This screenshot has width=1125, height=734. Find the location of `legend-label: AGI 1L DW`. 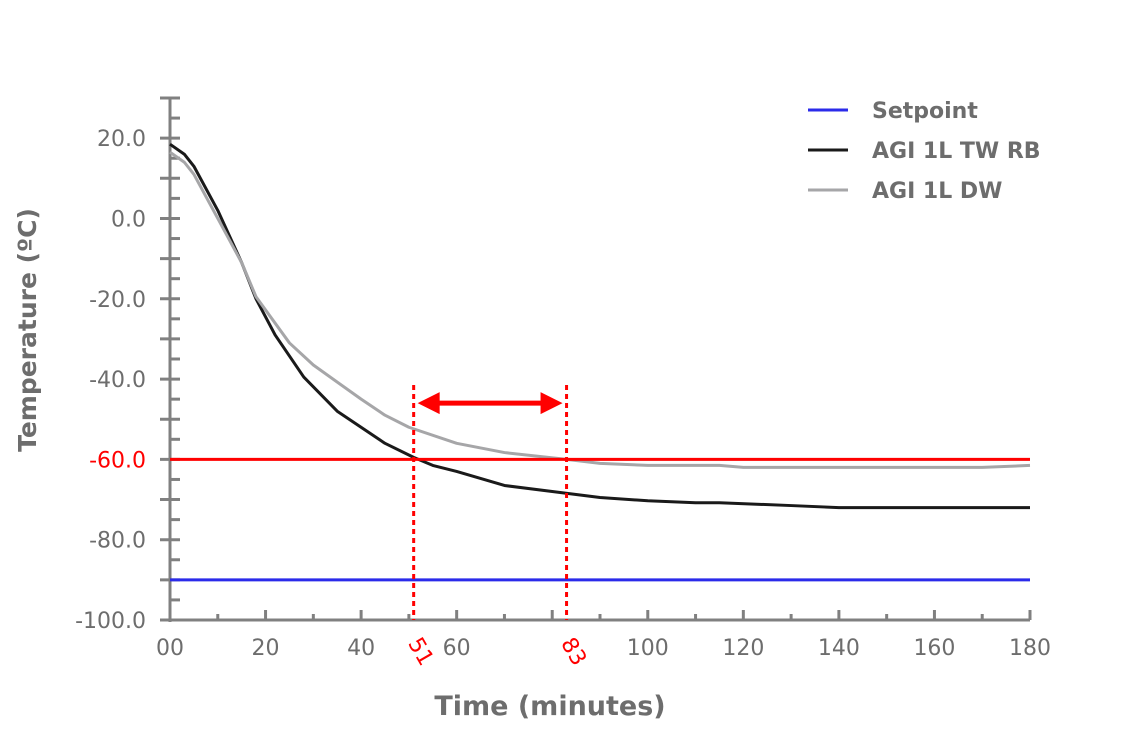

legend-label: AGI 1L DW is located at coordinates (937, 191).